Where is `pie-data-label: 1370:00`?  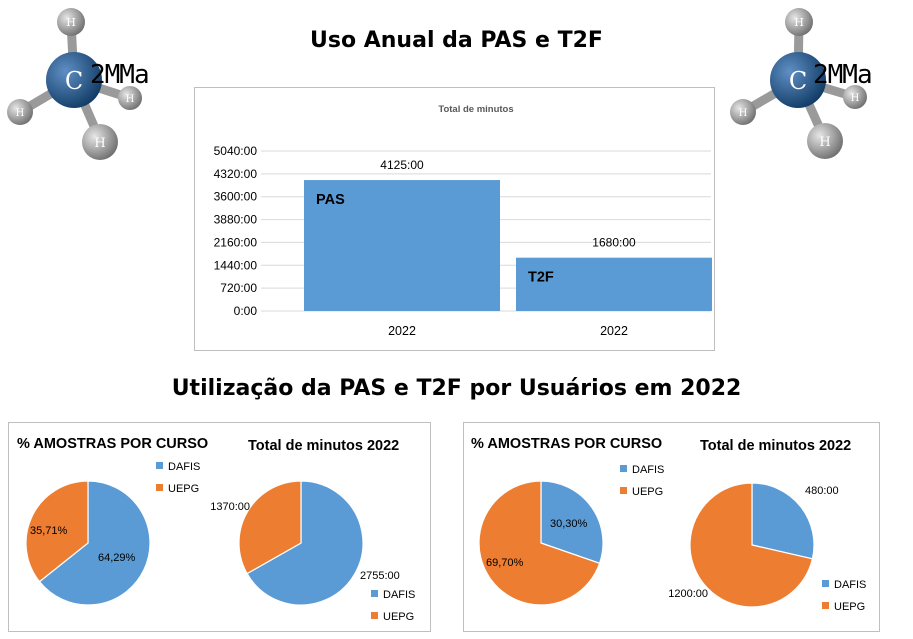
pie-data-label: 1370:00 is located at coordinates (230, 507).